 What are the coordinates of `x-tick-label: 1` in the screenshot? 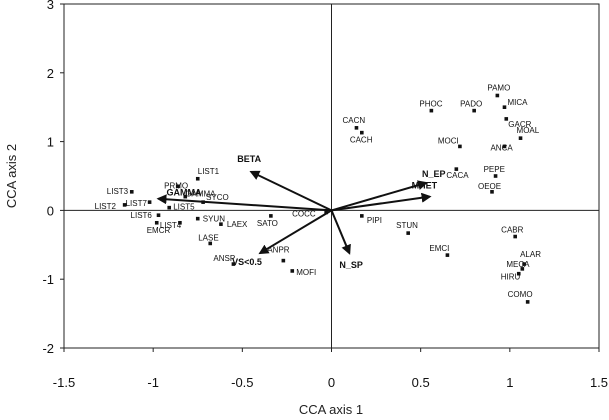 It's located at (509, 382).